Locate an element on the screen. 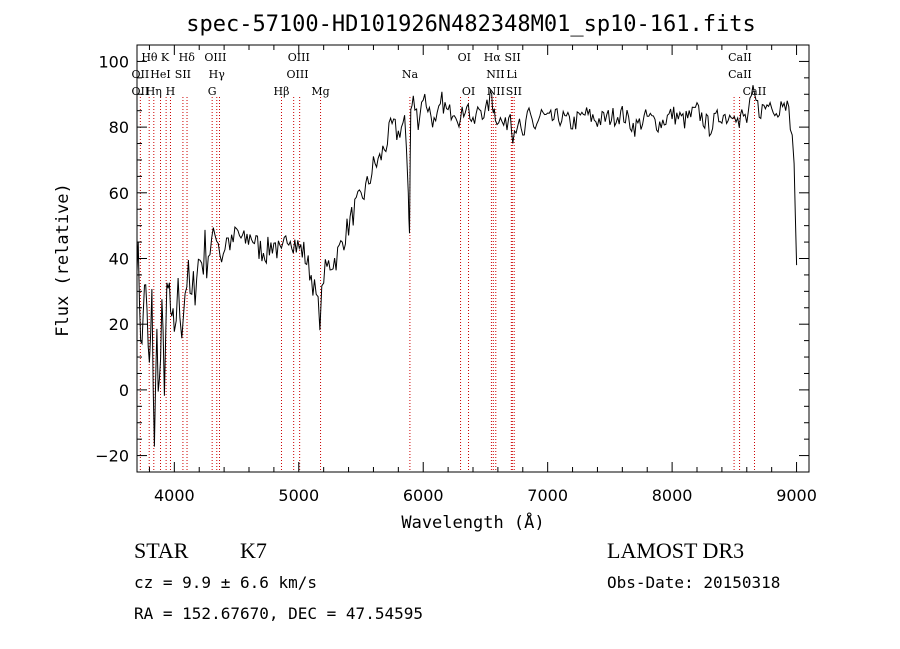 This screenshot has width=900, height=649. x-tick-label: 7000 is located at coordinates (547, 495).